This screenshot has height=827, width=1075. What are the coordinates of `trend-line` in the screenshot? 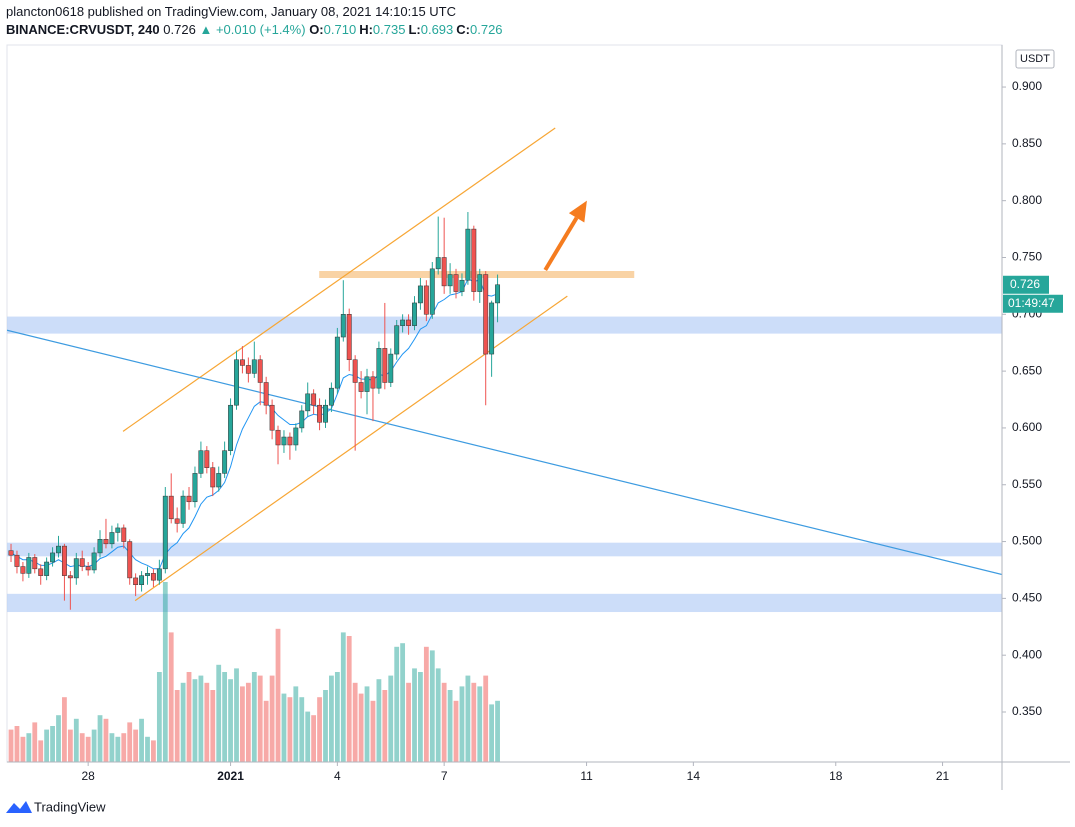 It's located at (351, 448).